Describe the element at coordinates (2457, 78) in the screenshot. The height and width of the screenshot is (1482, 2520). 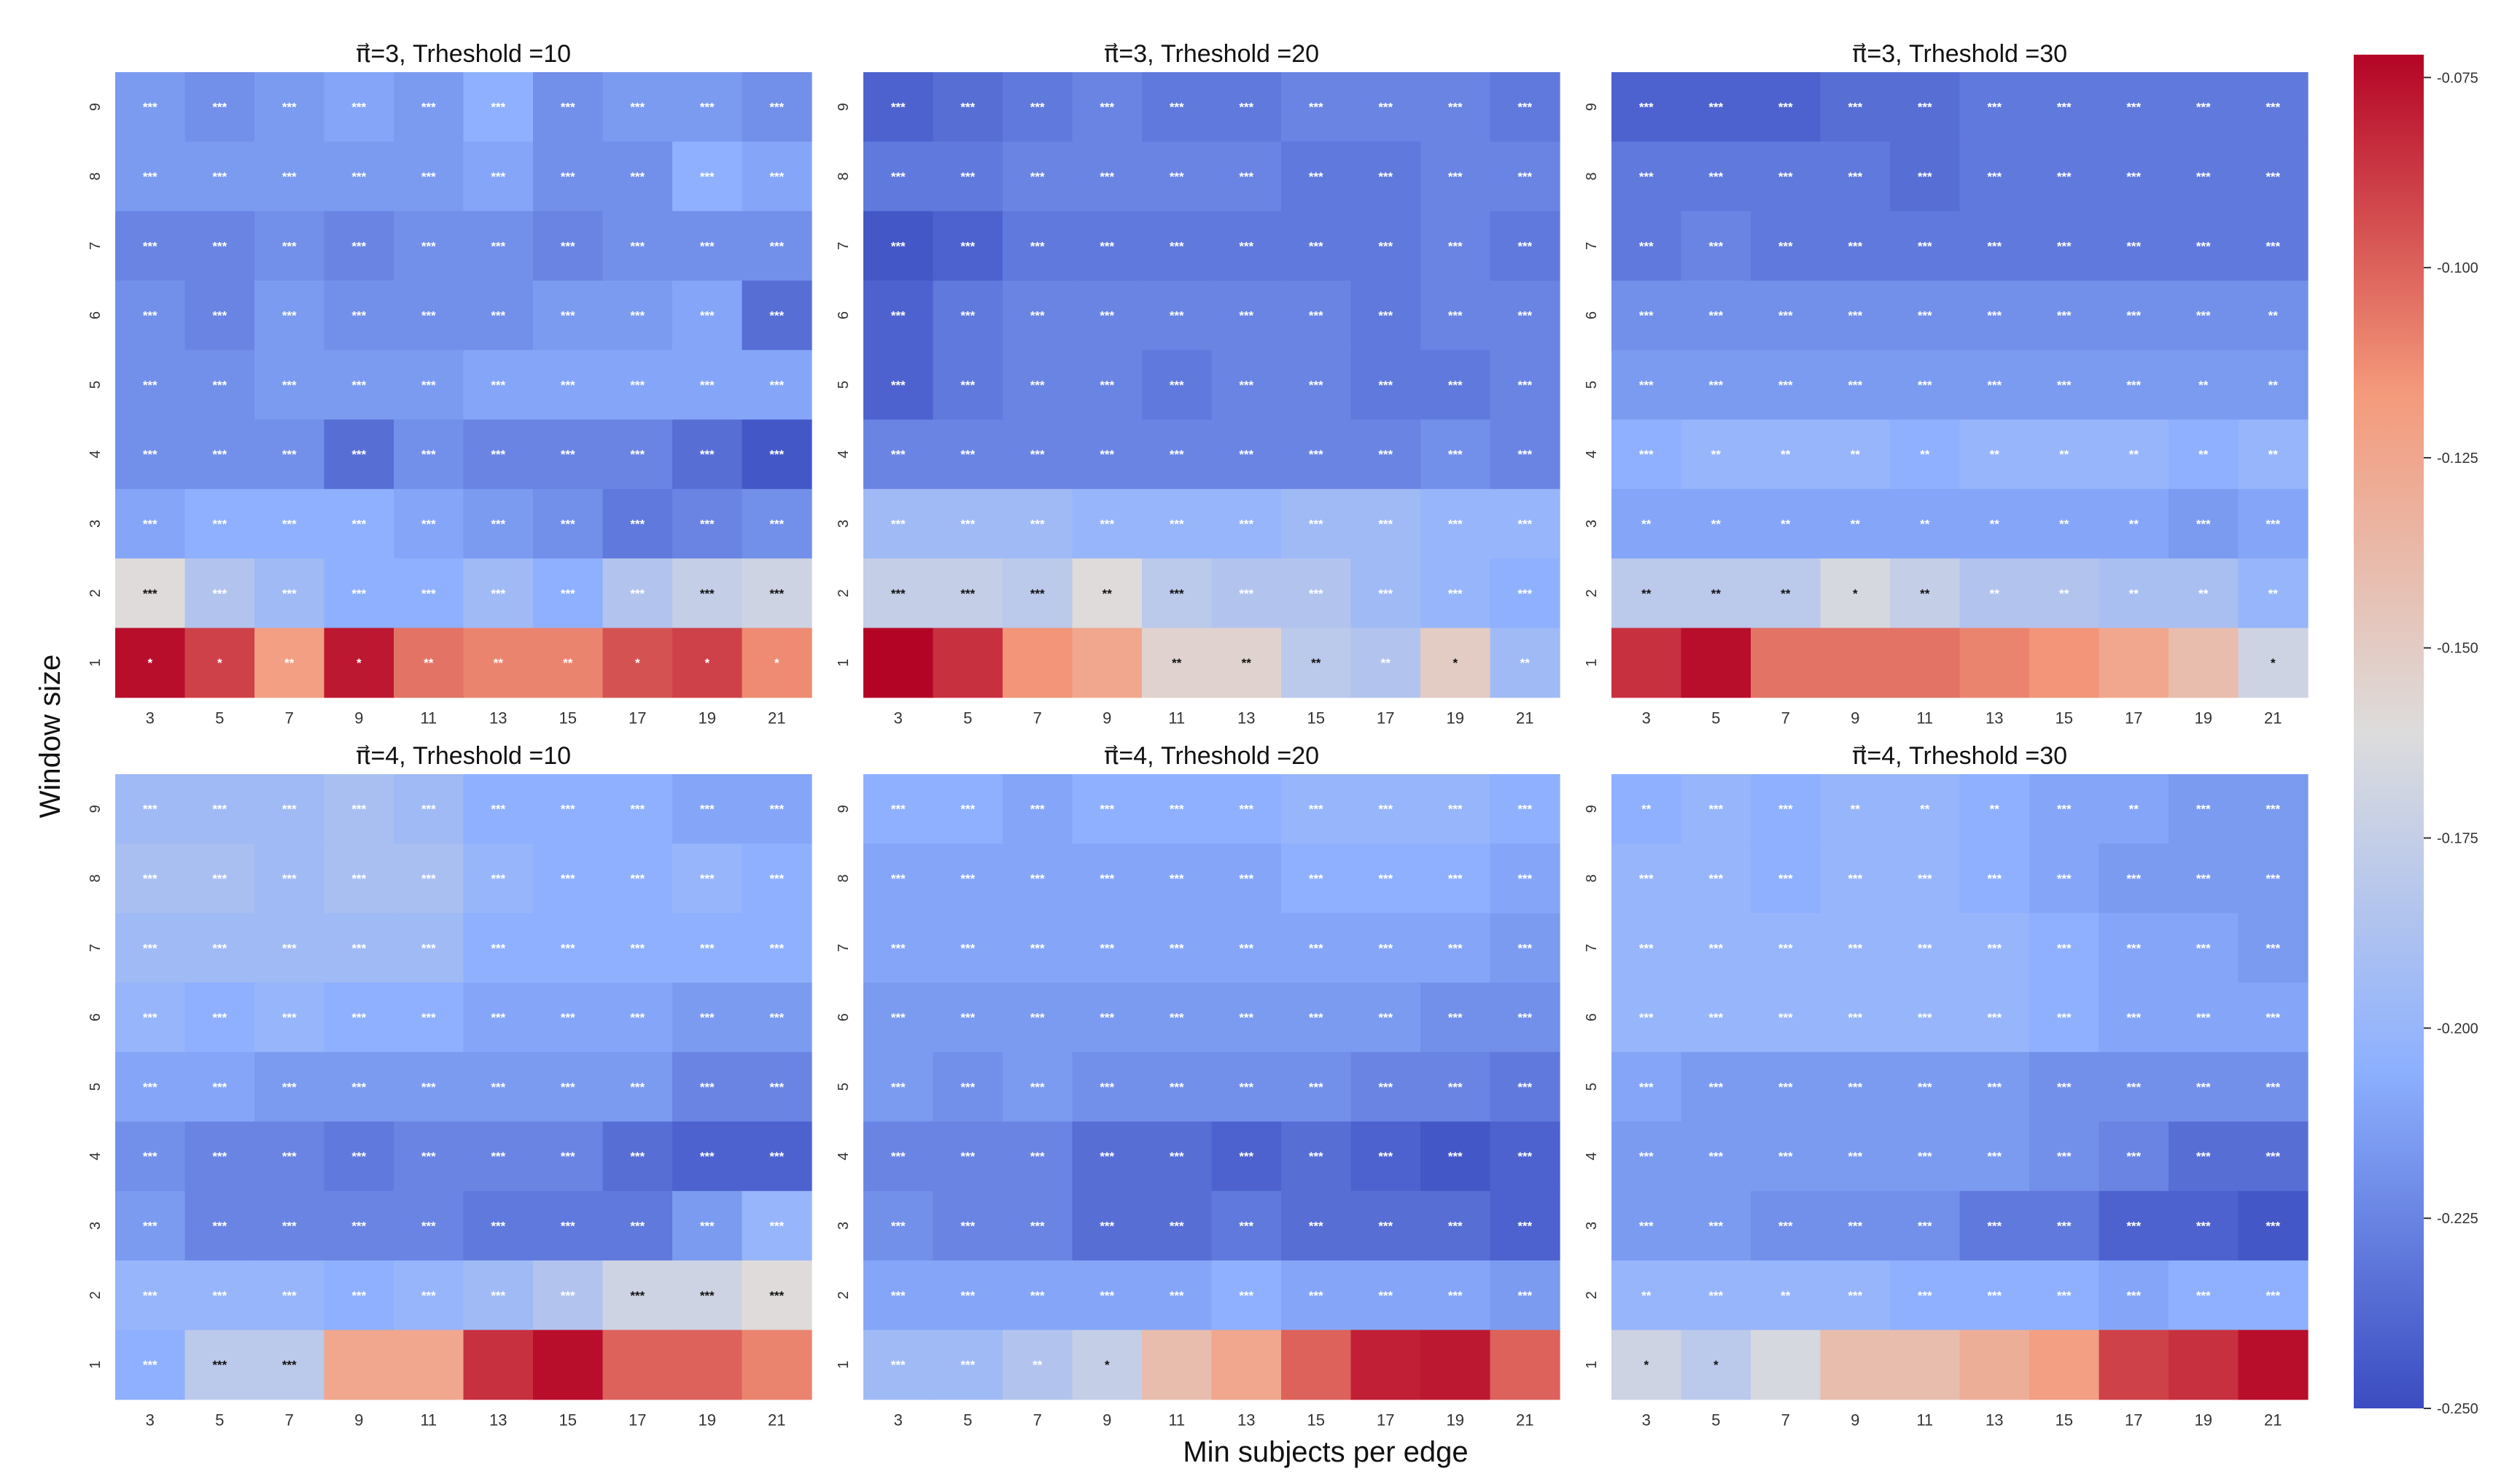
I see `colorbar-tick-label: -0.075` at that location.